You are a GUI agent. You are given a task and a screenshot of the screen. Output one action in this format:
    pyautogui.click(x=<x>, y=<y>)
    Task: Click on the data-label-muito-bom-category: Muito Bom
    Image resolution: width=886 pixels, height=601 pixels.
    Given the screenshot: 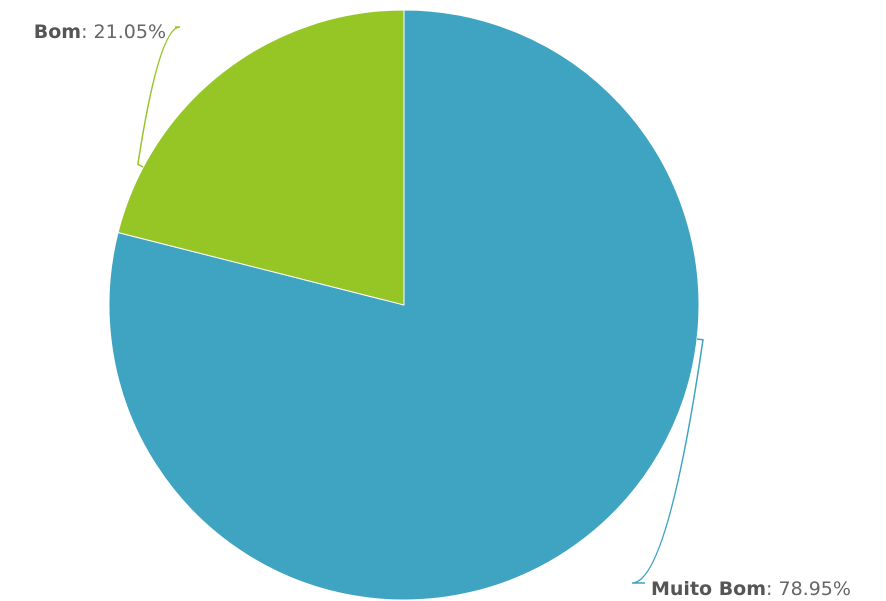 What is the action you would take?
    pyautogui.click(x=708, y=589)
    